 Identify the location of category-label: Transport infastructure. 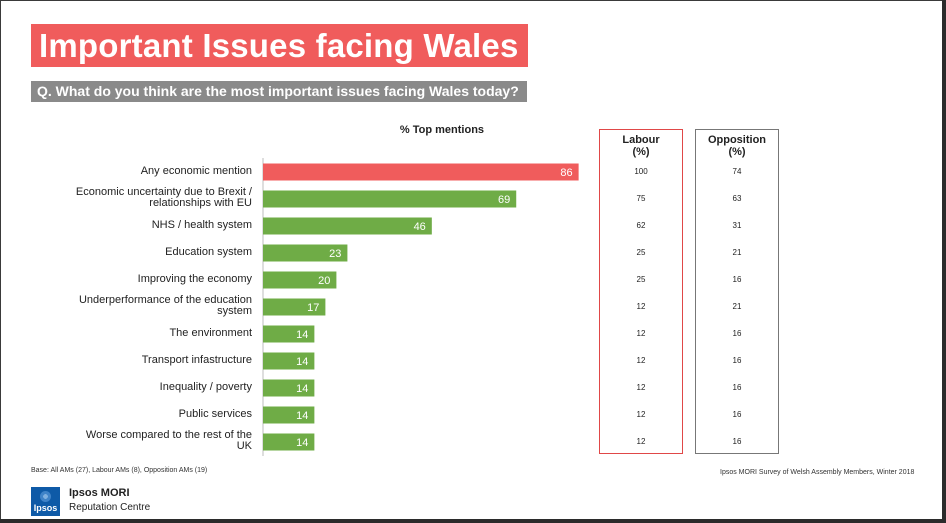
(142, 359).